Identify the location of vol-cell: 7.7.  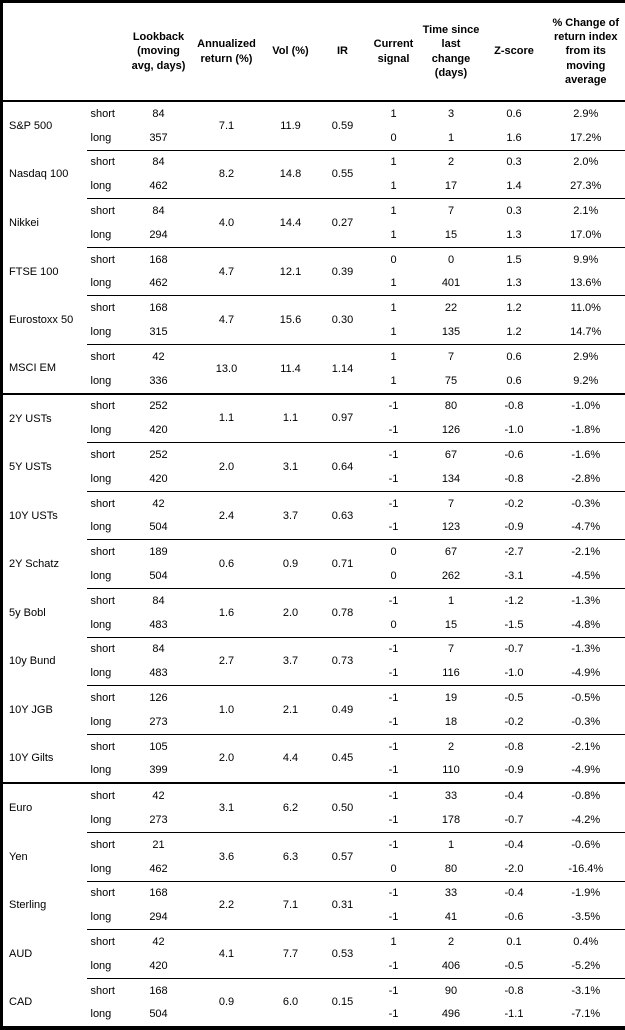
(291, 954).